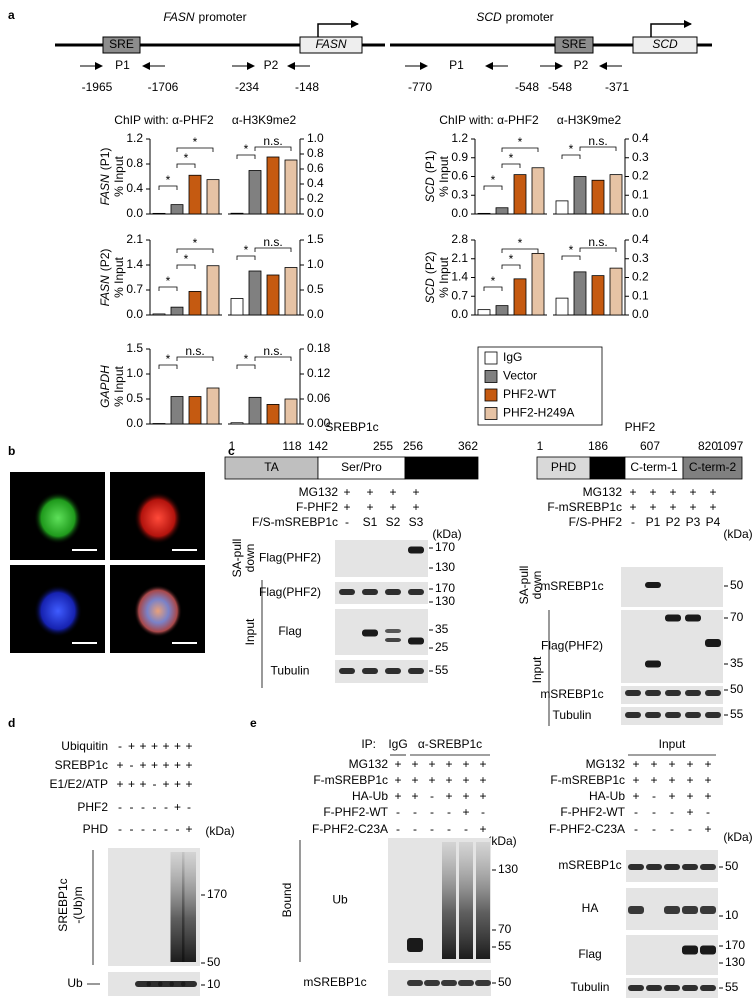  What do you see at coordinates (223, 17) in the screenshot?
I see `promoter-label: promoter` at bounding box center [223, 17].